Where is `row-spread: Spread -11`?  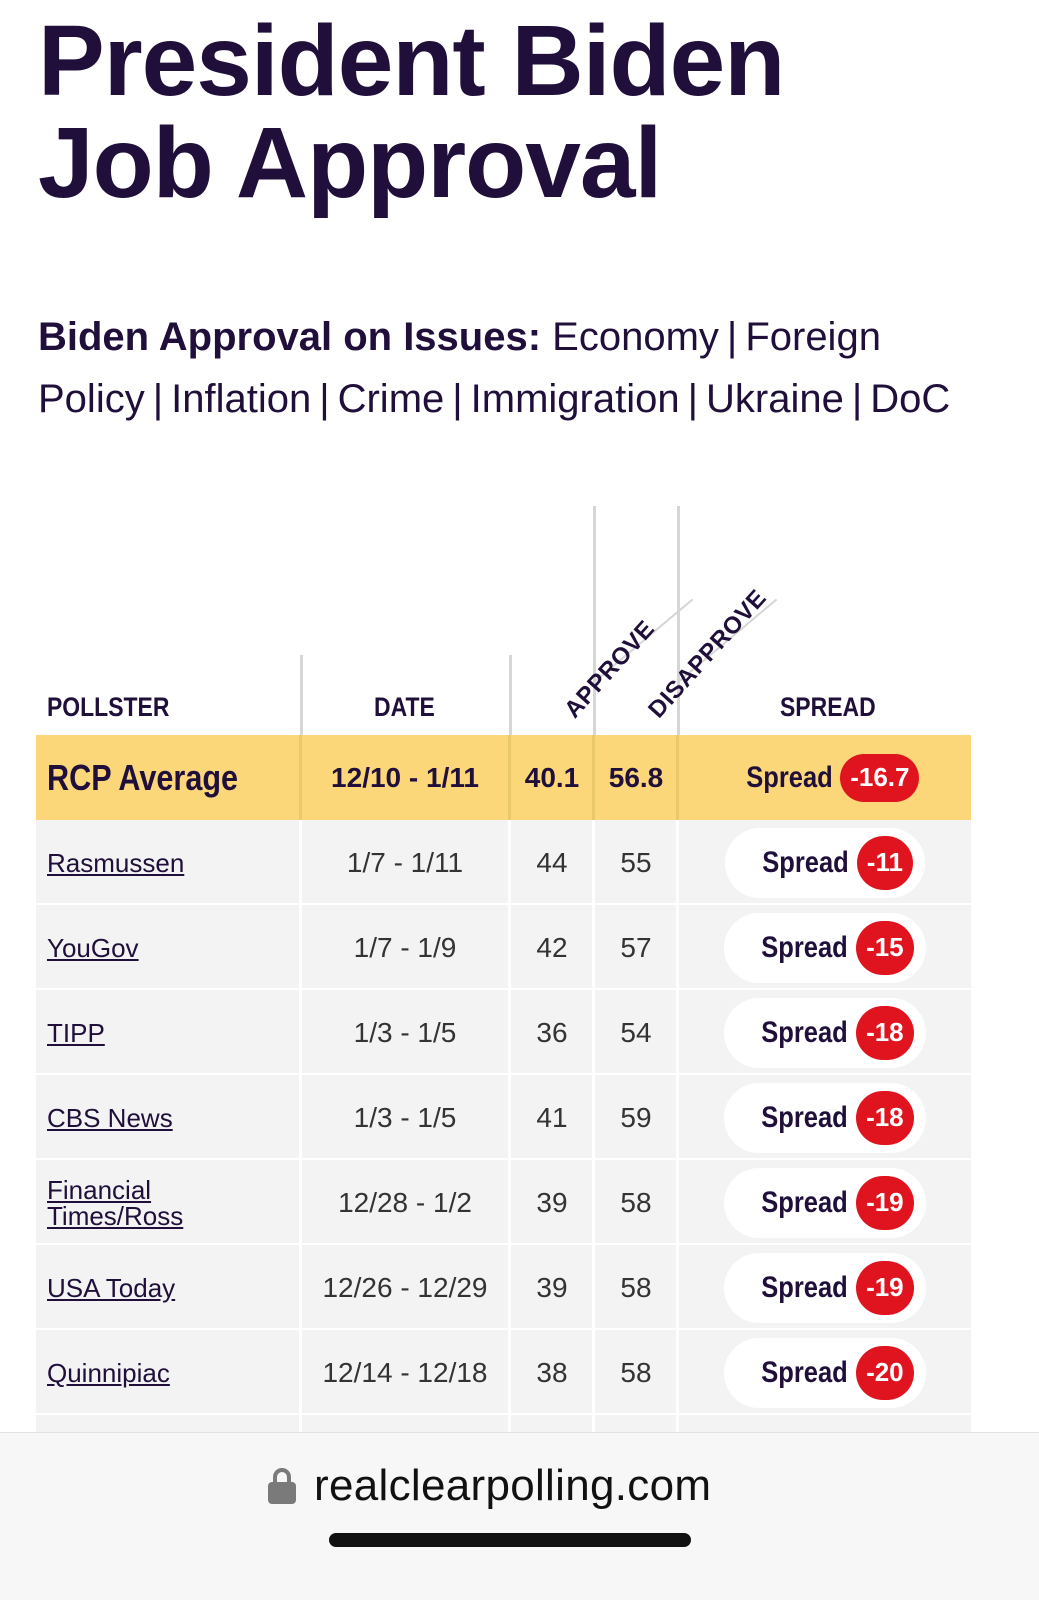
row-spread: Spread -11 is located at coordinates (825, 862).